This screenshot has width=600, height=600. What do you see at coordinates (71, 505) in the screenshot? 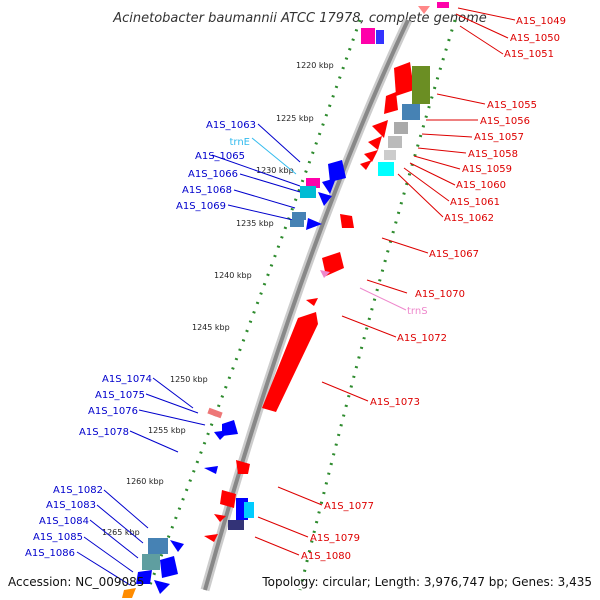
I see `gene-label-a1s-1083: A1S_1083` at bounding box center [71, 505].